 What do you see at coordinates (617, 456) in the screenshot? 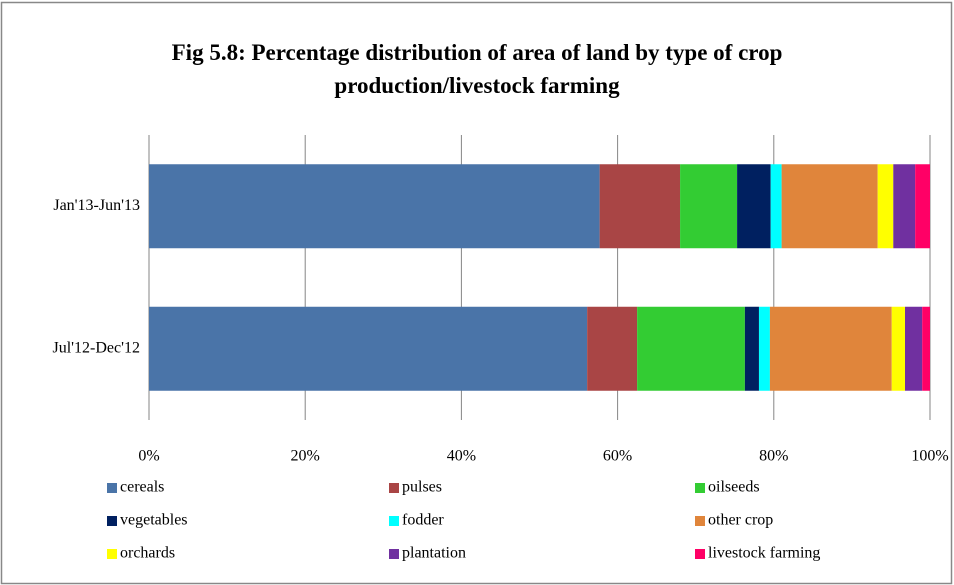
I see `x-tick-label: 60%` at bounding box center [617, 456].